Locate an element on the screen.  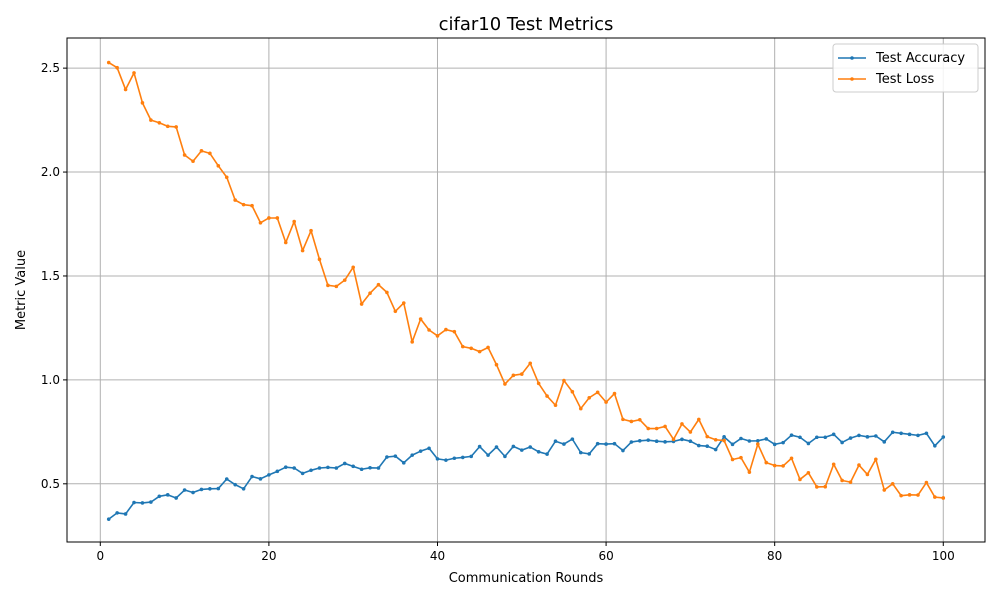
x-tick-label: 0 is located at coordinates (100, 556).